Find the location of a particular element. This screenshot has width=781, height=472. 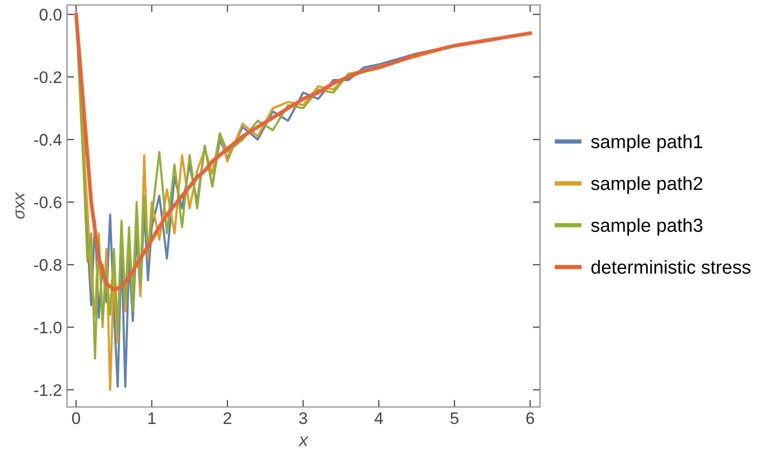

y-tick-label: 0.0 is located at coordinates (51, 14).